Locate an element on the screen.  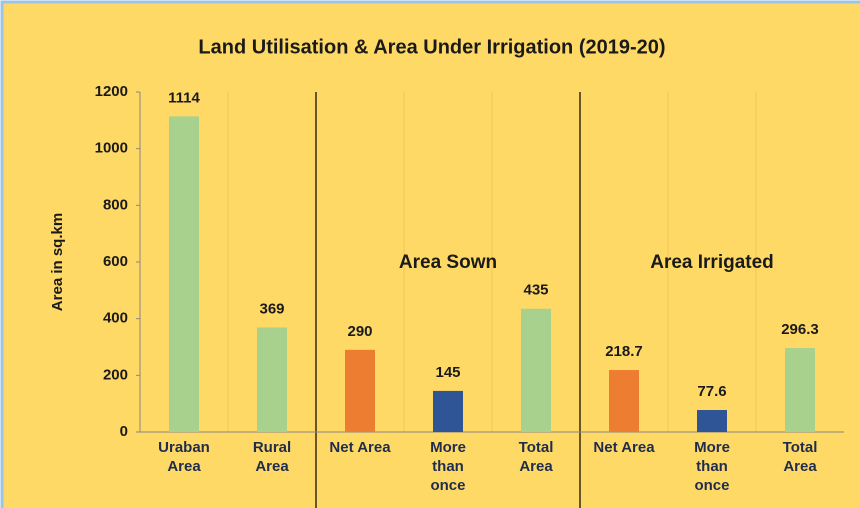
y-axis-label: Area in sq.km is located at coordinates (57, 262).